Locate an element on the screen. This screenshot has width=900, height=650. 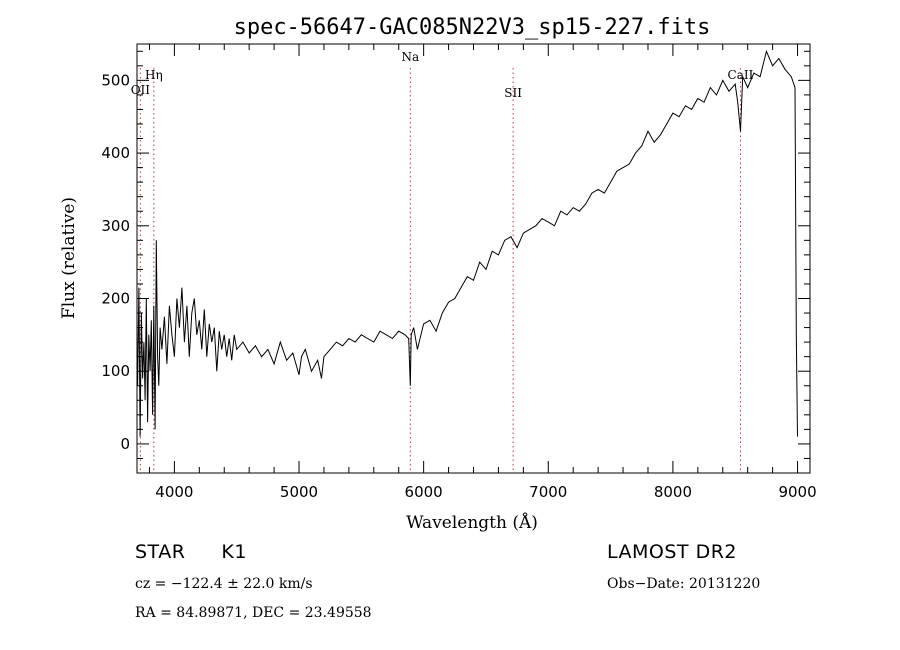
survey-label: LAMOST DR2 is located at coordinates (672, 552).